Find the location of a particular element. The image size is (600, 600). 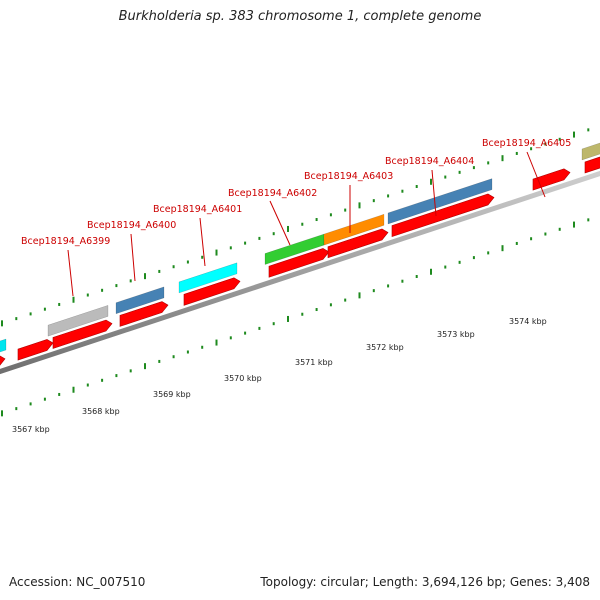

gene-label: Bcep18194_A6400 is located at coordinates (131, 225).